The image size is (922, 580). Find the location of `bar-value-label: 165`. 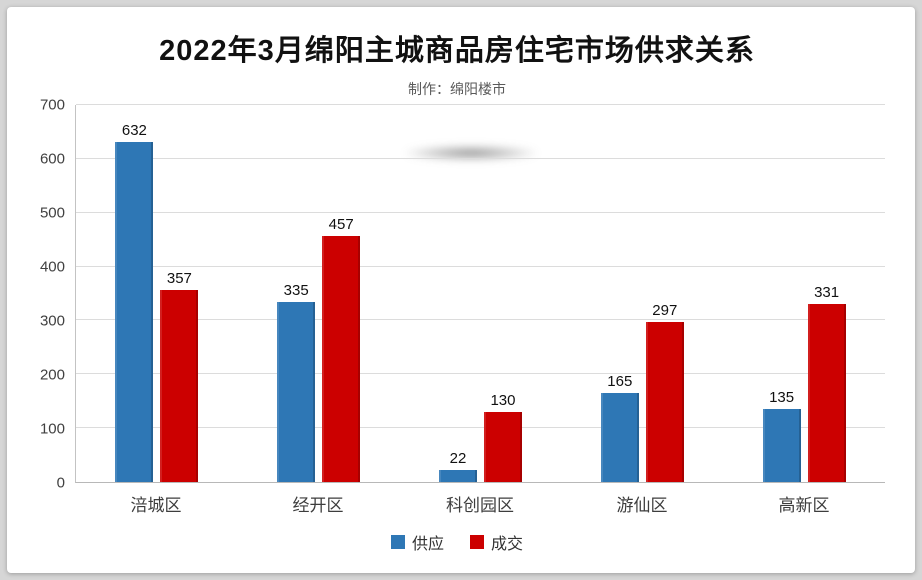

bar-value-label: 165 is located at coordinates (620, 382).